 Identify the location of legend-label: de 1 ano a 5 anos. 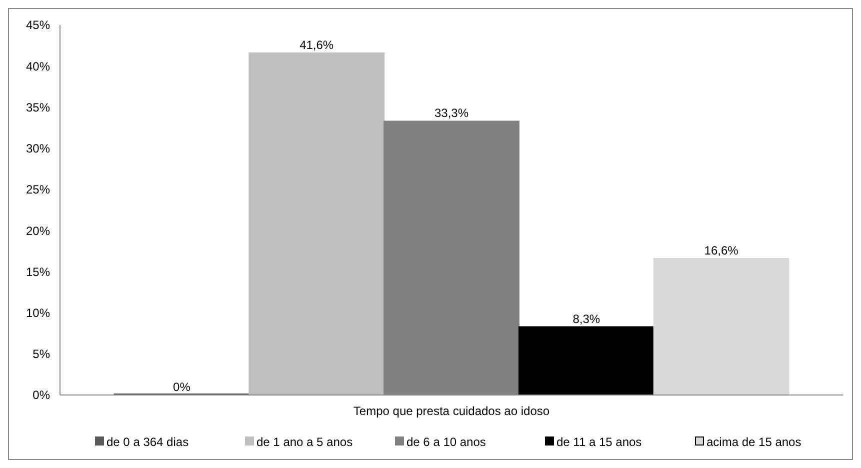
(304, 442).